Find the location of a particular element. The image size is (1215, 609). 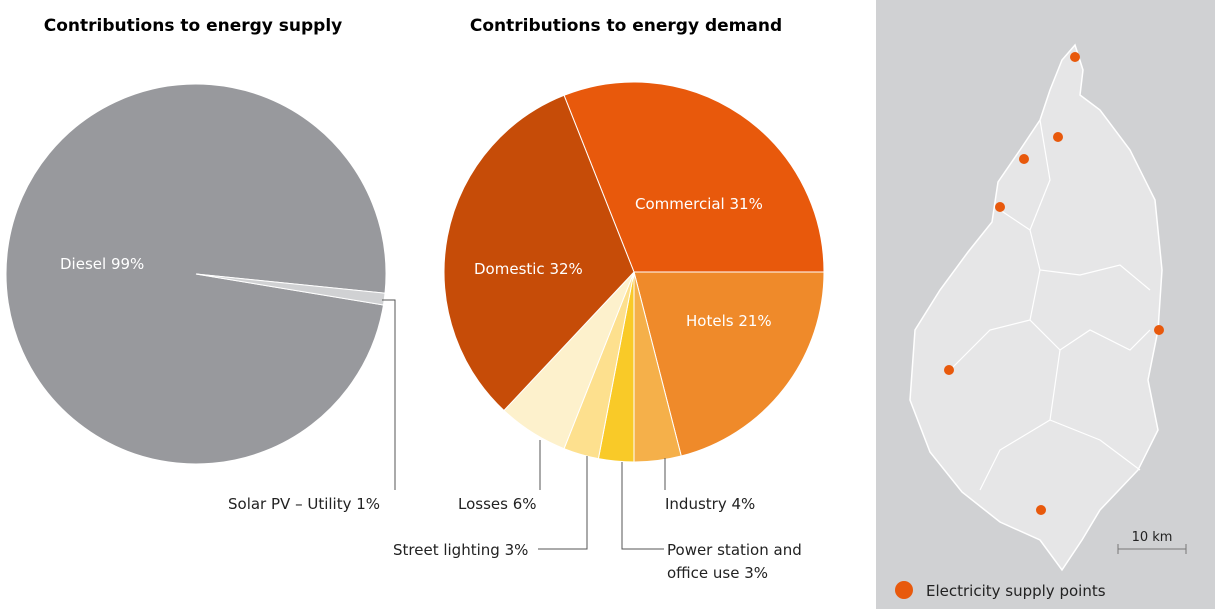

category-label: Losses is located at coordinates (483, 504).